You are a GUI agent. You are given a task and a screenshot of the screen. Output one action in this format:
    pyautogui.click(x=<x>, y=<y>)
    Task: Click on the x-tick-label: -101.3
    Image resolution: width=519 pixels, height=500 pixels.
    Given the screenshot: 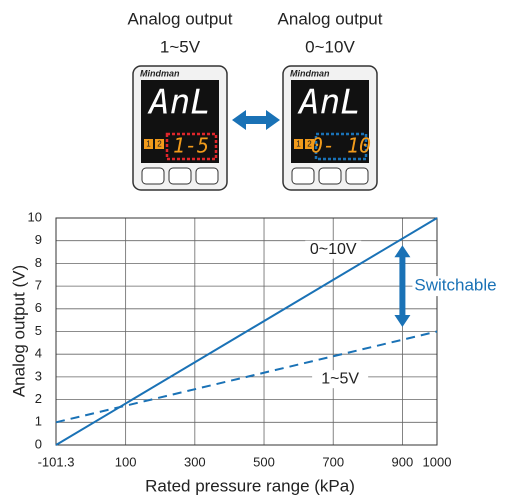 What is the action you would take?
    pyautogui.click(x=56, y=461)
    